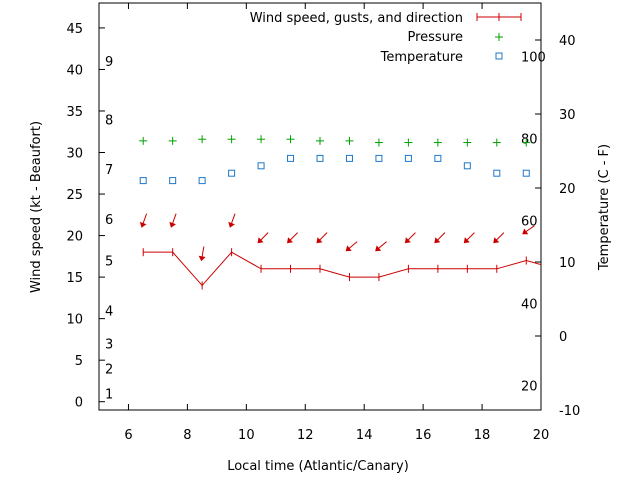 The image size is (640, 480). I want to click on x-tick-label: 6, so click(128, 435).